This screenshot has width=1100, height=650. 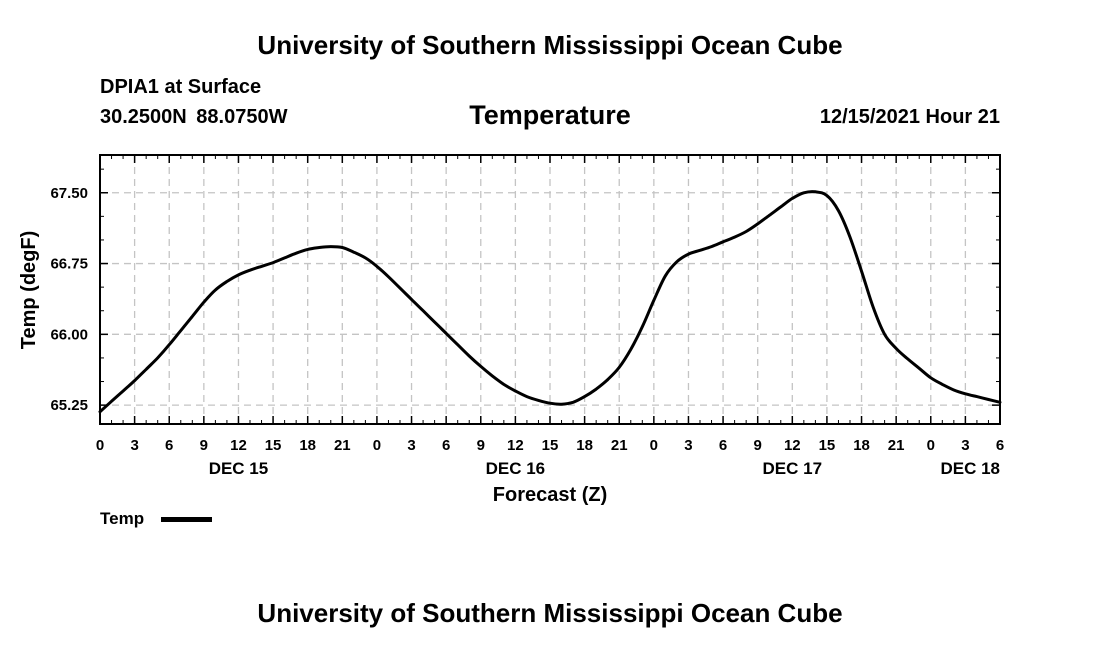 I want to click on x-axis-title: Forecast (Z), so click(x=550, y=495).